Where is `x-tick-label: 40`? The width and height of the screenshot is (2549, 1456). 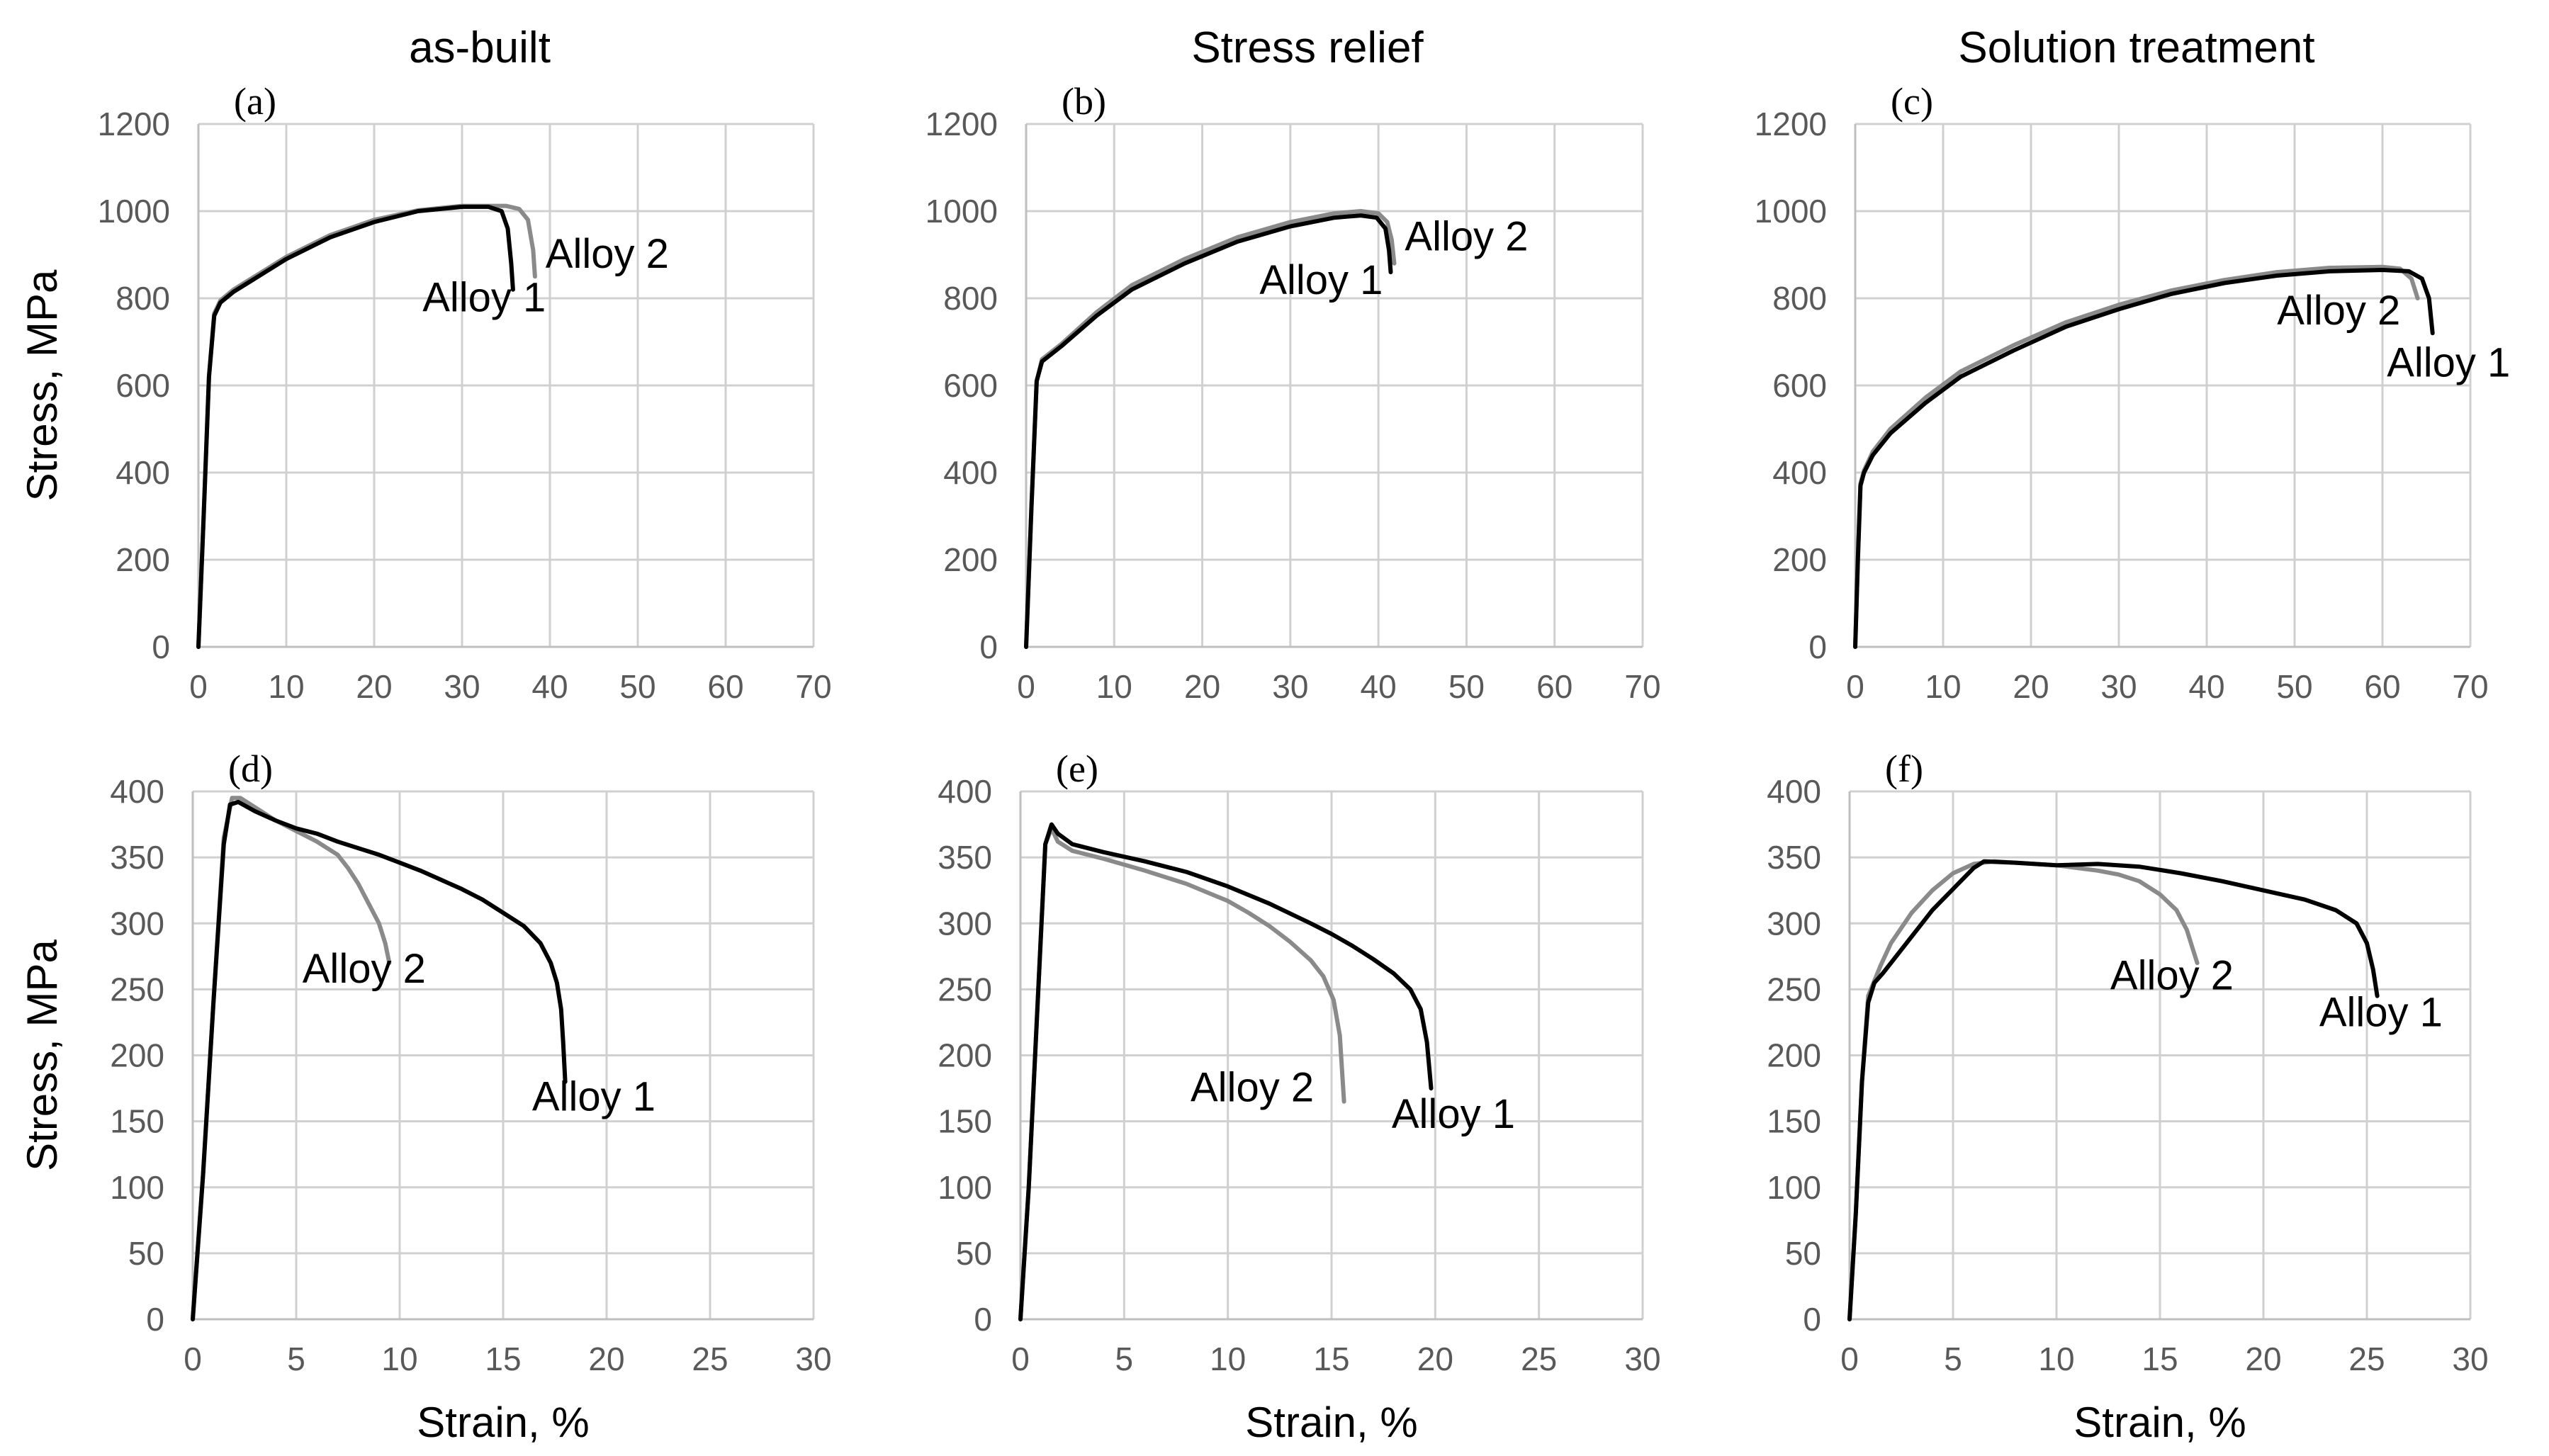
x-tick-label: 40 is located at coordinates (549, 686).